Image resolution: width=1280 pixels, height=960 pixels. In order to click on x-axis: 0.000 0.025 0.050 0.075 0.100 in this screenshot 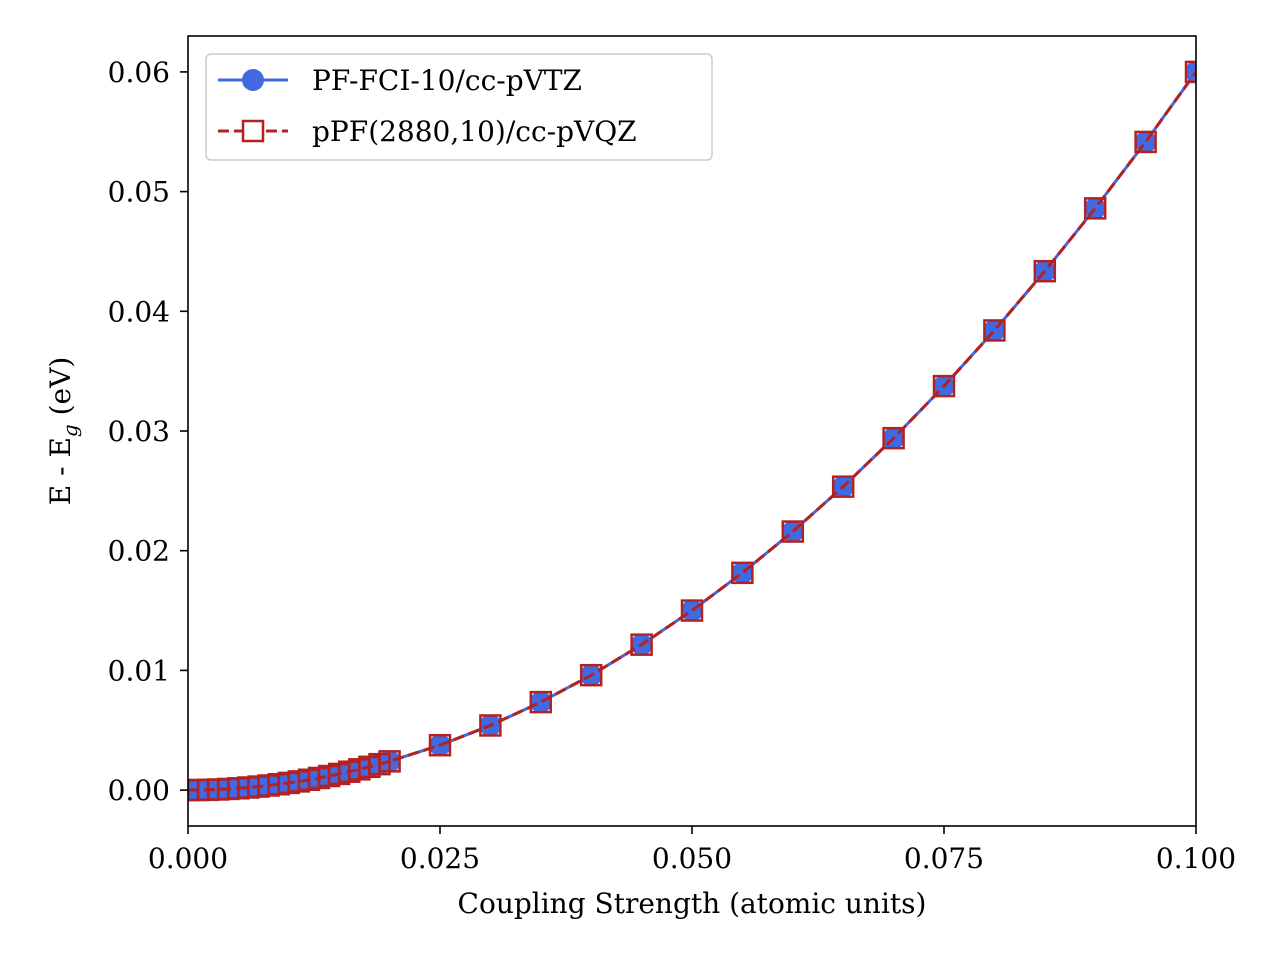, I will do `click(692, 850)`.